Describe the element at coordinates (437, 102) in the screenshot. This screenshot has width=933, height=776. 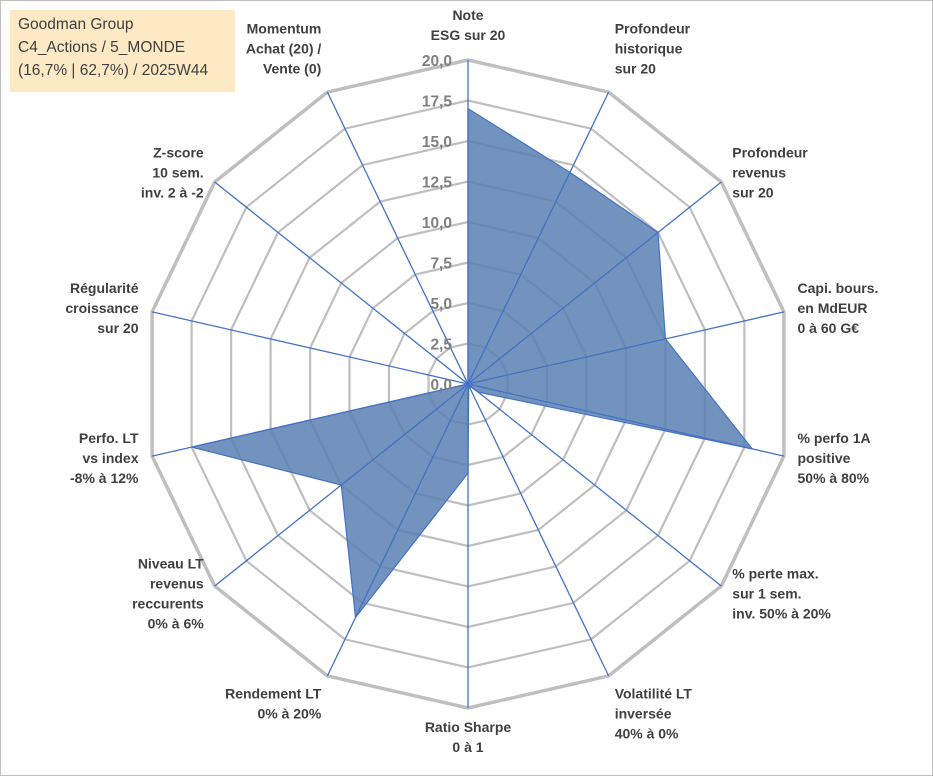
I see `tick-label: 17,5` at that location.